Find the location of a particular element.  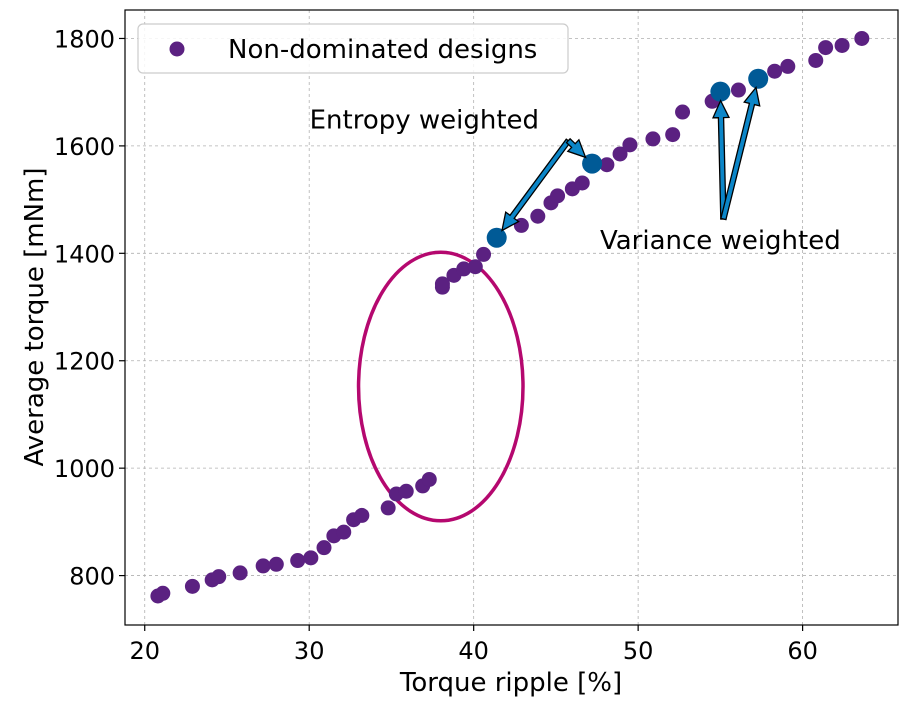

cluster-gap-ellipse-layer is located at coordinates (440, 386).